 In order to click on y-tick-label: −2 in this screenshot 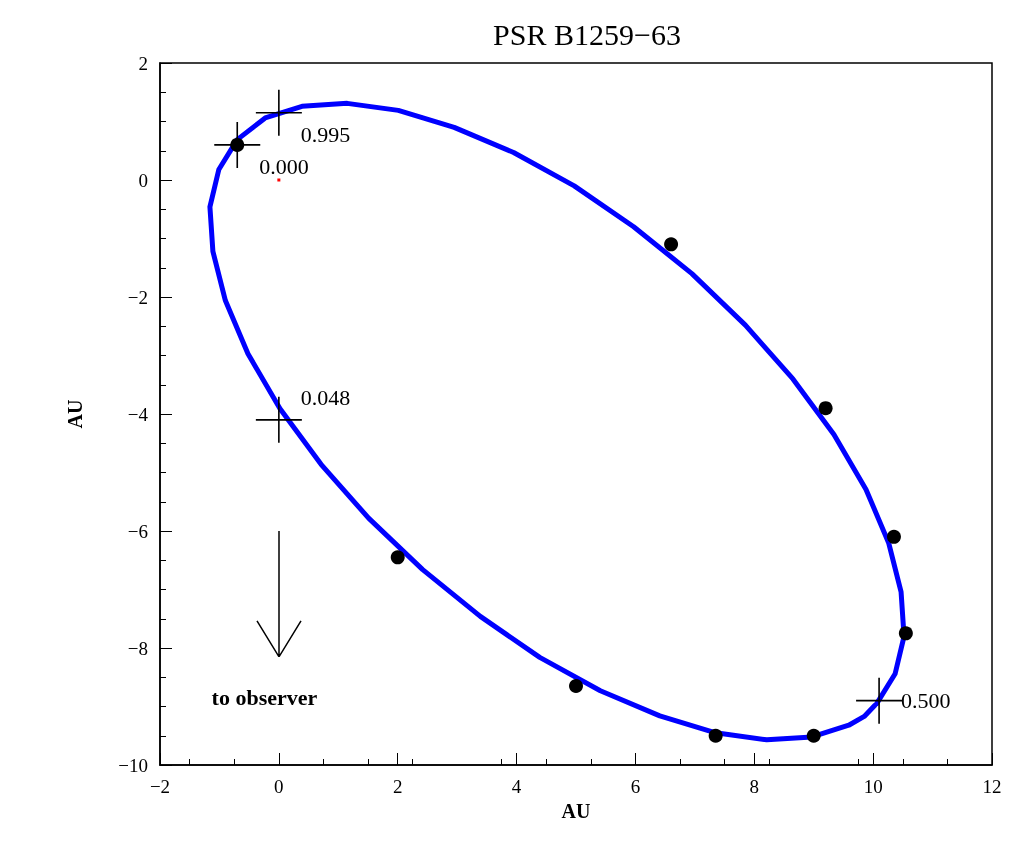, I will do `click(137, 297)`.